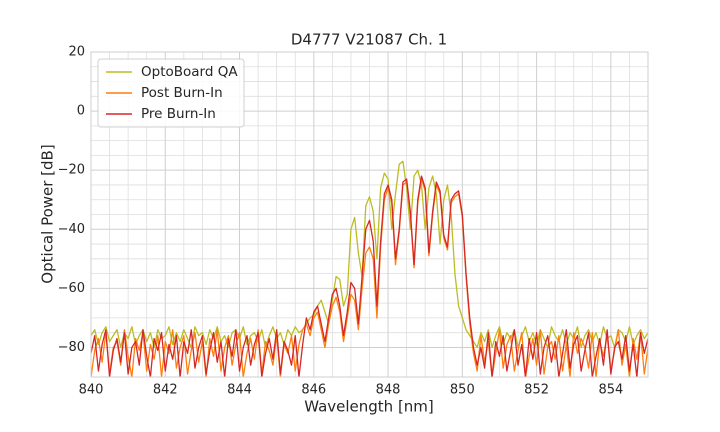 This screenshot has width=720, height=432. I want to click on y-tick-label: −20, so click(71, 170).